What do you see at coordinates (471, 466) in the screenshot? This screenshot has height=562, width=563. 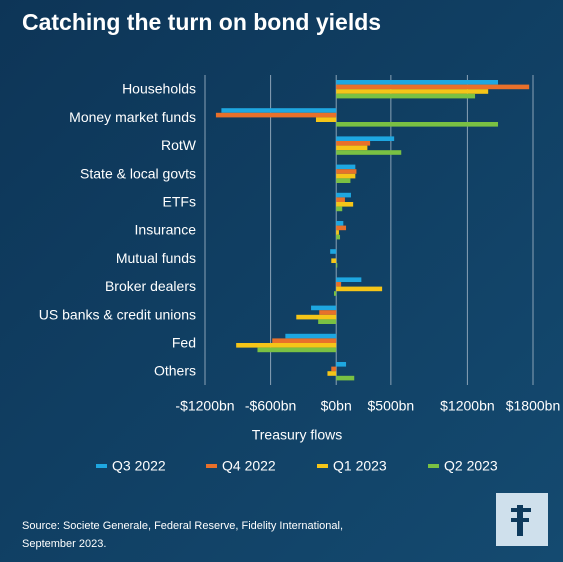 I see `legend-label: Q2 2023` at bounding box center [471, 466].